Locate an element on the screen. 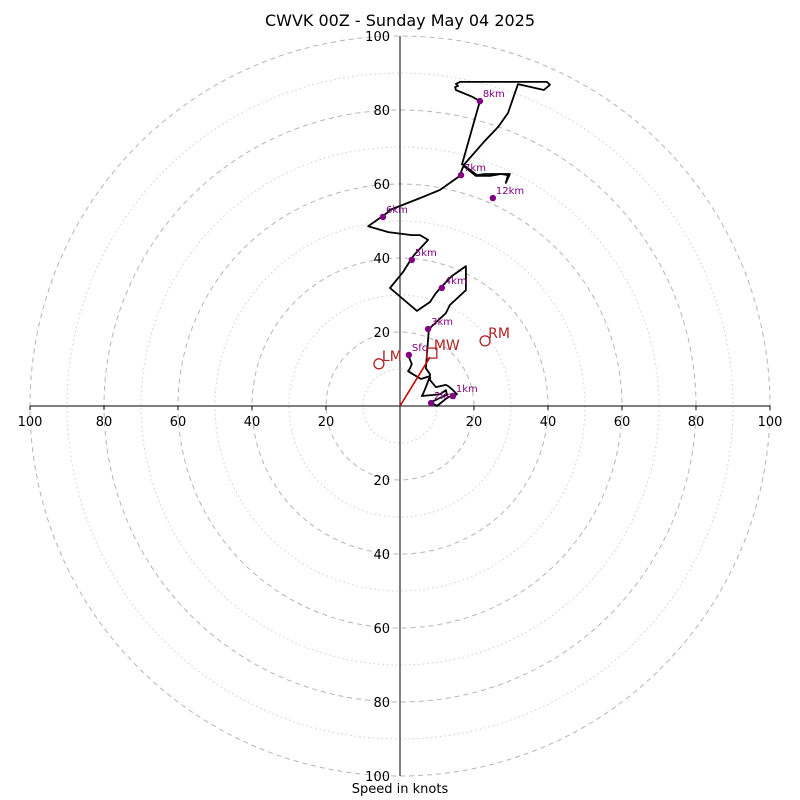  storm-motion: RM LM MW is located at coordinates (441, 366).